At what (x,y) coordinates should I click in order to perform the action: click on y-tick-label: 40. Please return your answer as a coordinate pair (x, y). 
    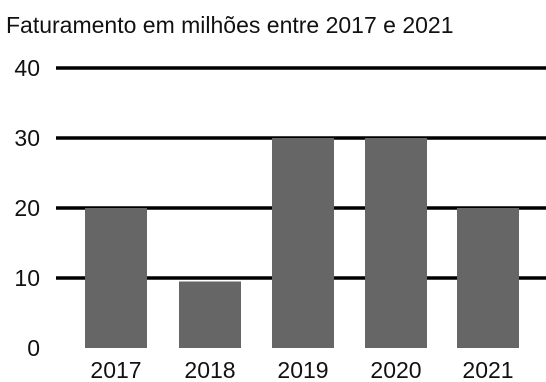
    Looking at the image, I should click on (27, 68).